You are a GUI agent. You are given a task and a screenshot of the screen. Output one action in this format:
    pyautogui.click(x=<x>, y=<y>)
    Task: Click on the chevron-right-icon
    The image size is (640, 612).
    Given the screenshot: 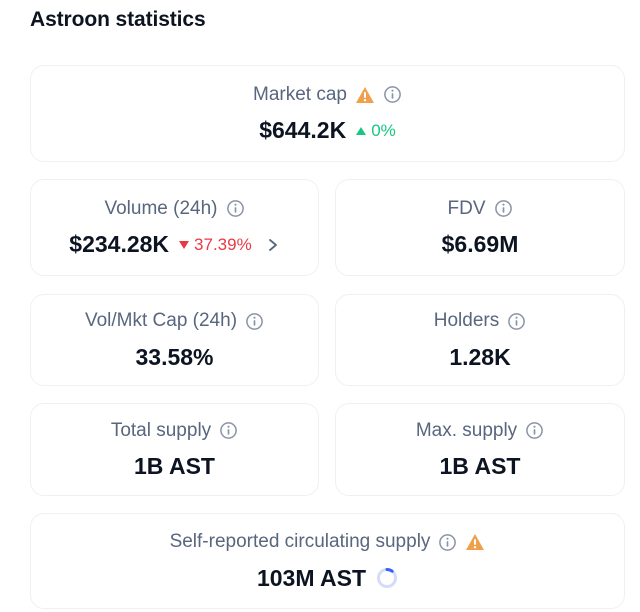 What is the action you would take?
    pyautogui.click(x=273, y=245)
    